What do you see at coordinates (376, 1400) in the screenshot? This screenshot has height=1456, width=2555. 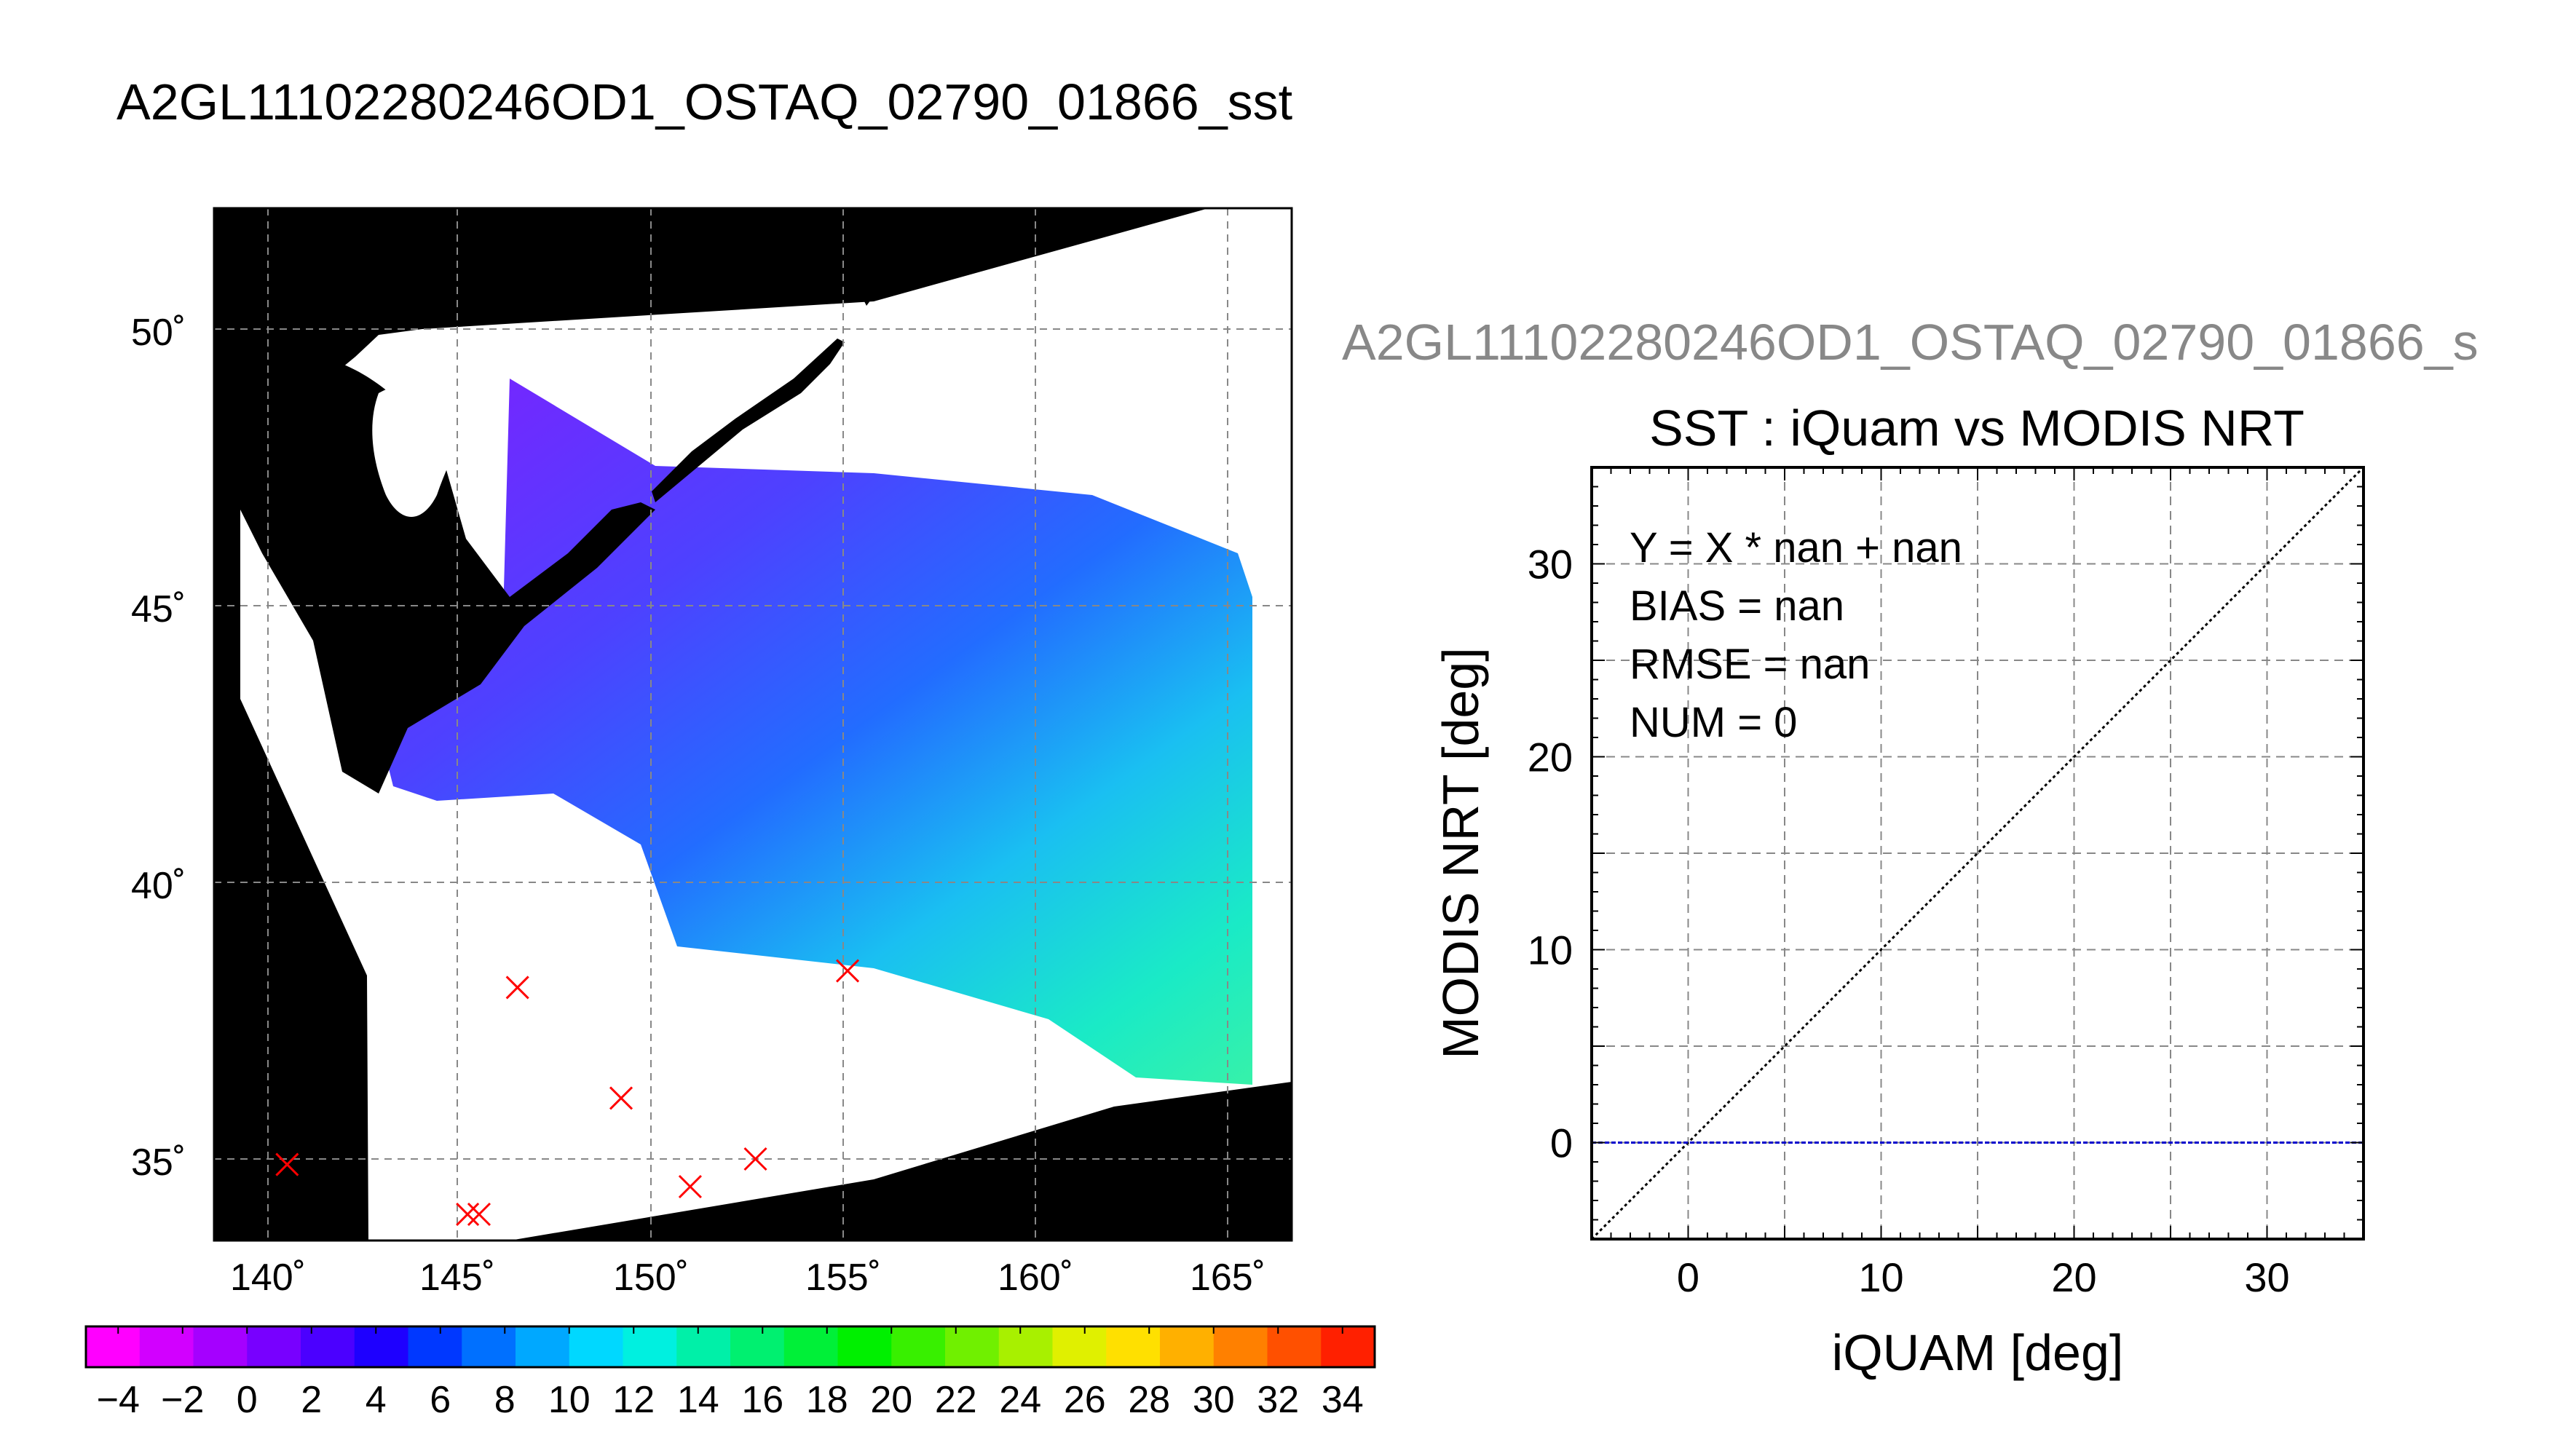 I see `colorbar-tick-label: 4` at bounding box center [376, 1400].